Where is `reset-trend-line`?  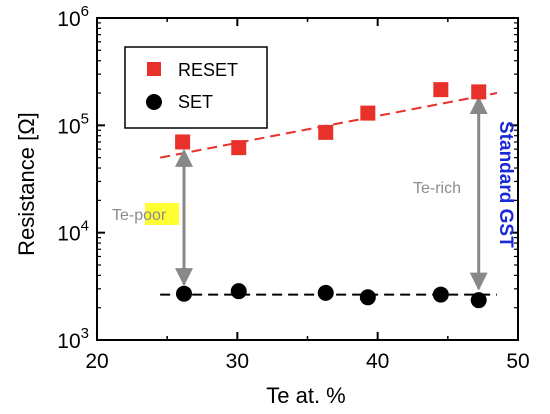 reset-trend-line is located at coordinates (328, 125).